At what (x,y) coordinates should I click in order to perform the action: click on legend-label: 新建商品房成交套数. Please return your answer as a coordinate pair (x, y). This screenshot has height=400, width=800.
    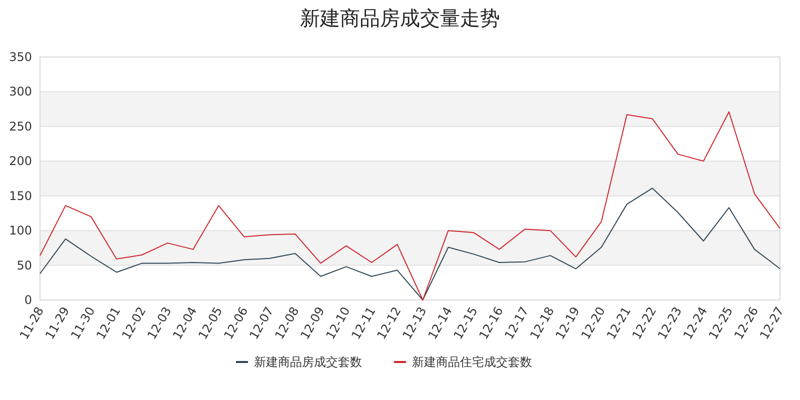
    Looking at the image, I should click on (308, 362).